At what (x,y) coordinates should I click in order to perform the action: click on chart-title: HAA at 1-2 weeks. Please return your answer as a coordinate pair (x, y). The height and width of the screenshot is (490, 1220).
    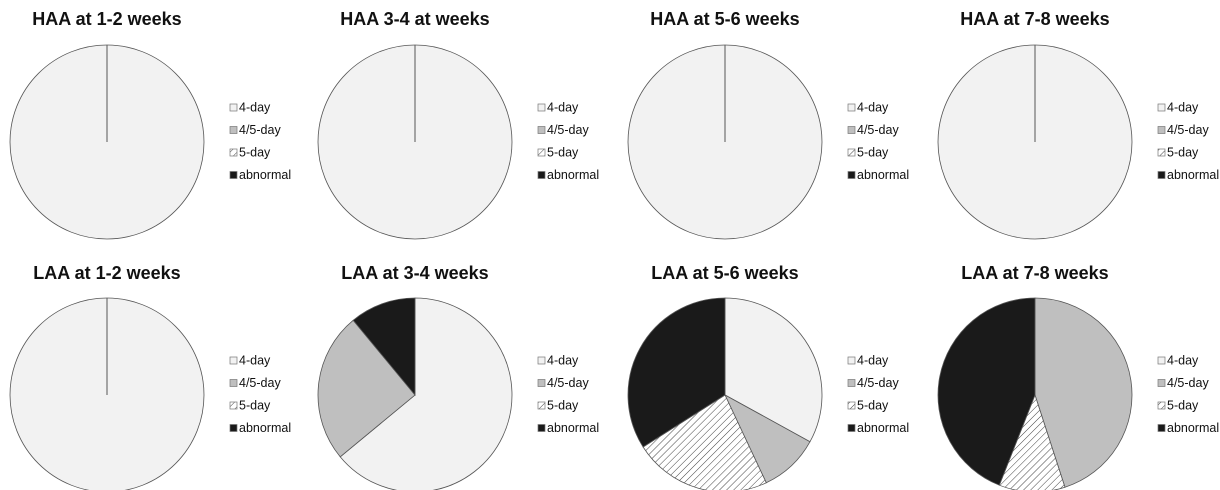
    Looking at the image, I should click on (106, 19).